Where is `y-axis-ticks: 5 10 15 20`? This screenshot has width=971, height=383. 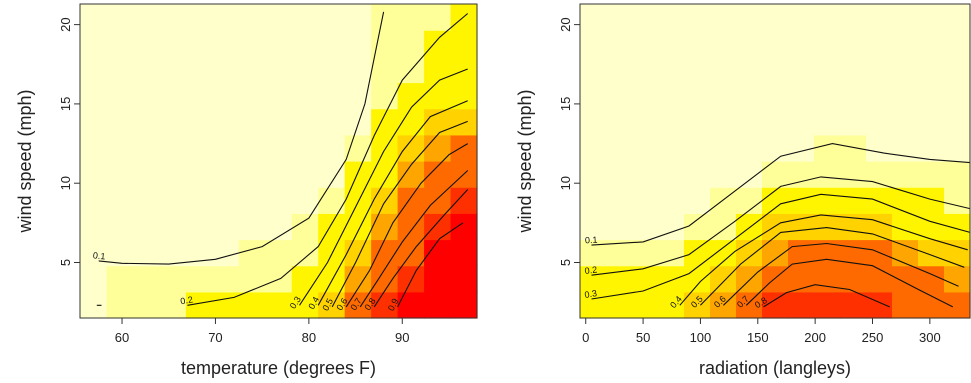
y-axis-ticks: 5 10 15 20 is located at coordinates (569, 141).